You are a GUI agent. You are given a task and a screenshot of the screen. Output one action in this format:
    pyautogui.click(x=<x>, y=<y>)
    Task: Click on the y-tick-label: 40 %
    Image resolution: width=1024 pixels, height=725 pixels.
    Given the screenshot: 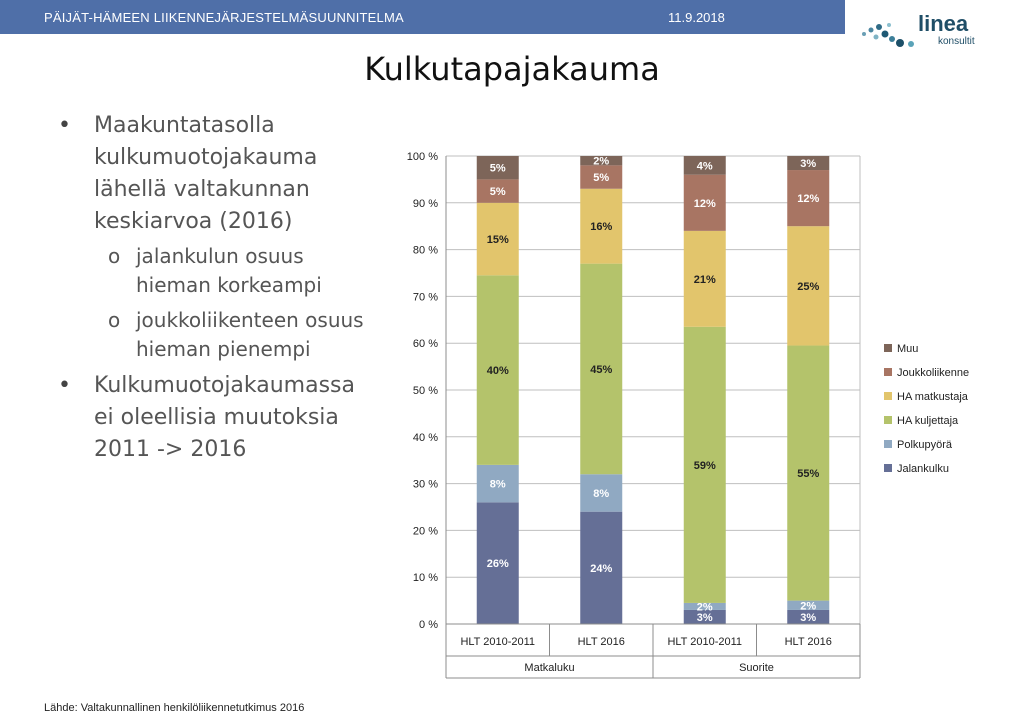 What is the action you would take?
    pyautogui.click(x=425, y=438)
    